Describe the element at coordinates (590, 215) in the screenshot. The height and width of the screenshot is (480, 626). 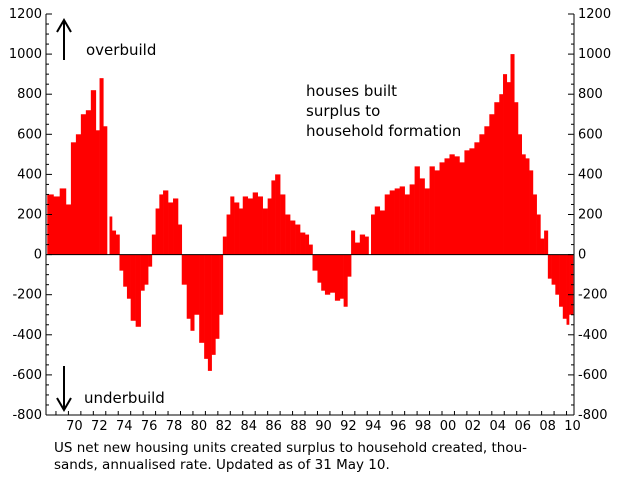
I see `right-y-tick-label: 200` at that location.